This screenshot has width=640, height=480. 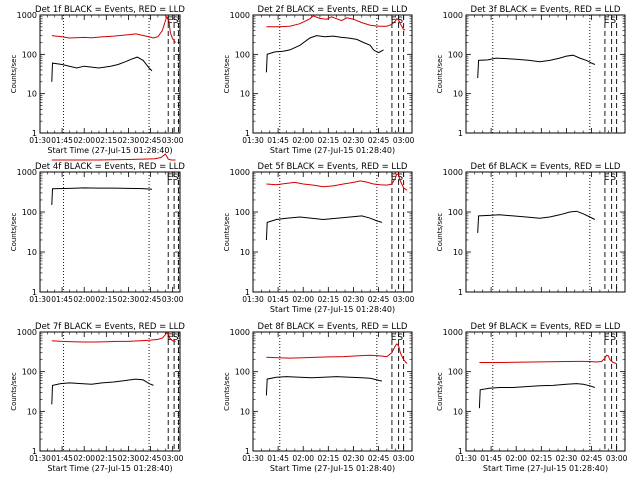 I want to click on x-tick-label: 03:00, so click(x=617, y=458).